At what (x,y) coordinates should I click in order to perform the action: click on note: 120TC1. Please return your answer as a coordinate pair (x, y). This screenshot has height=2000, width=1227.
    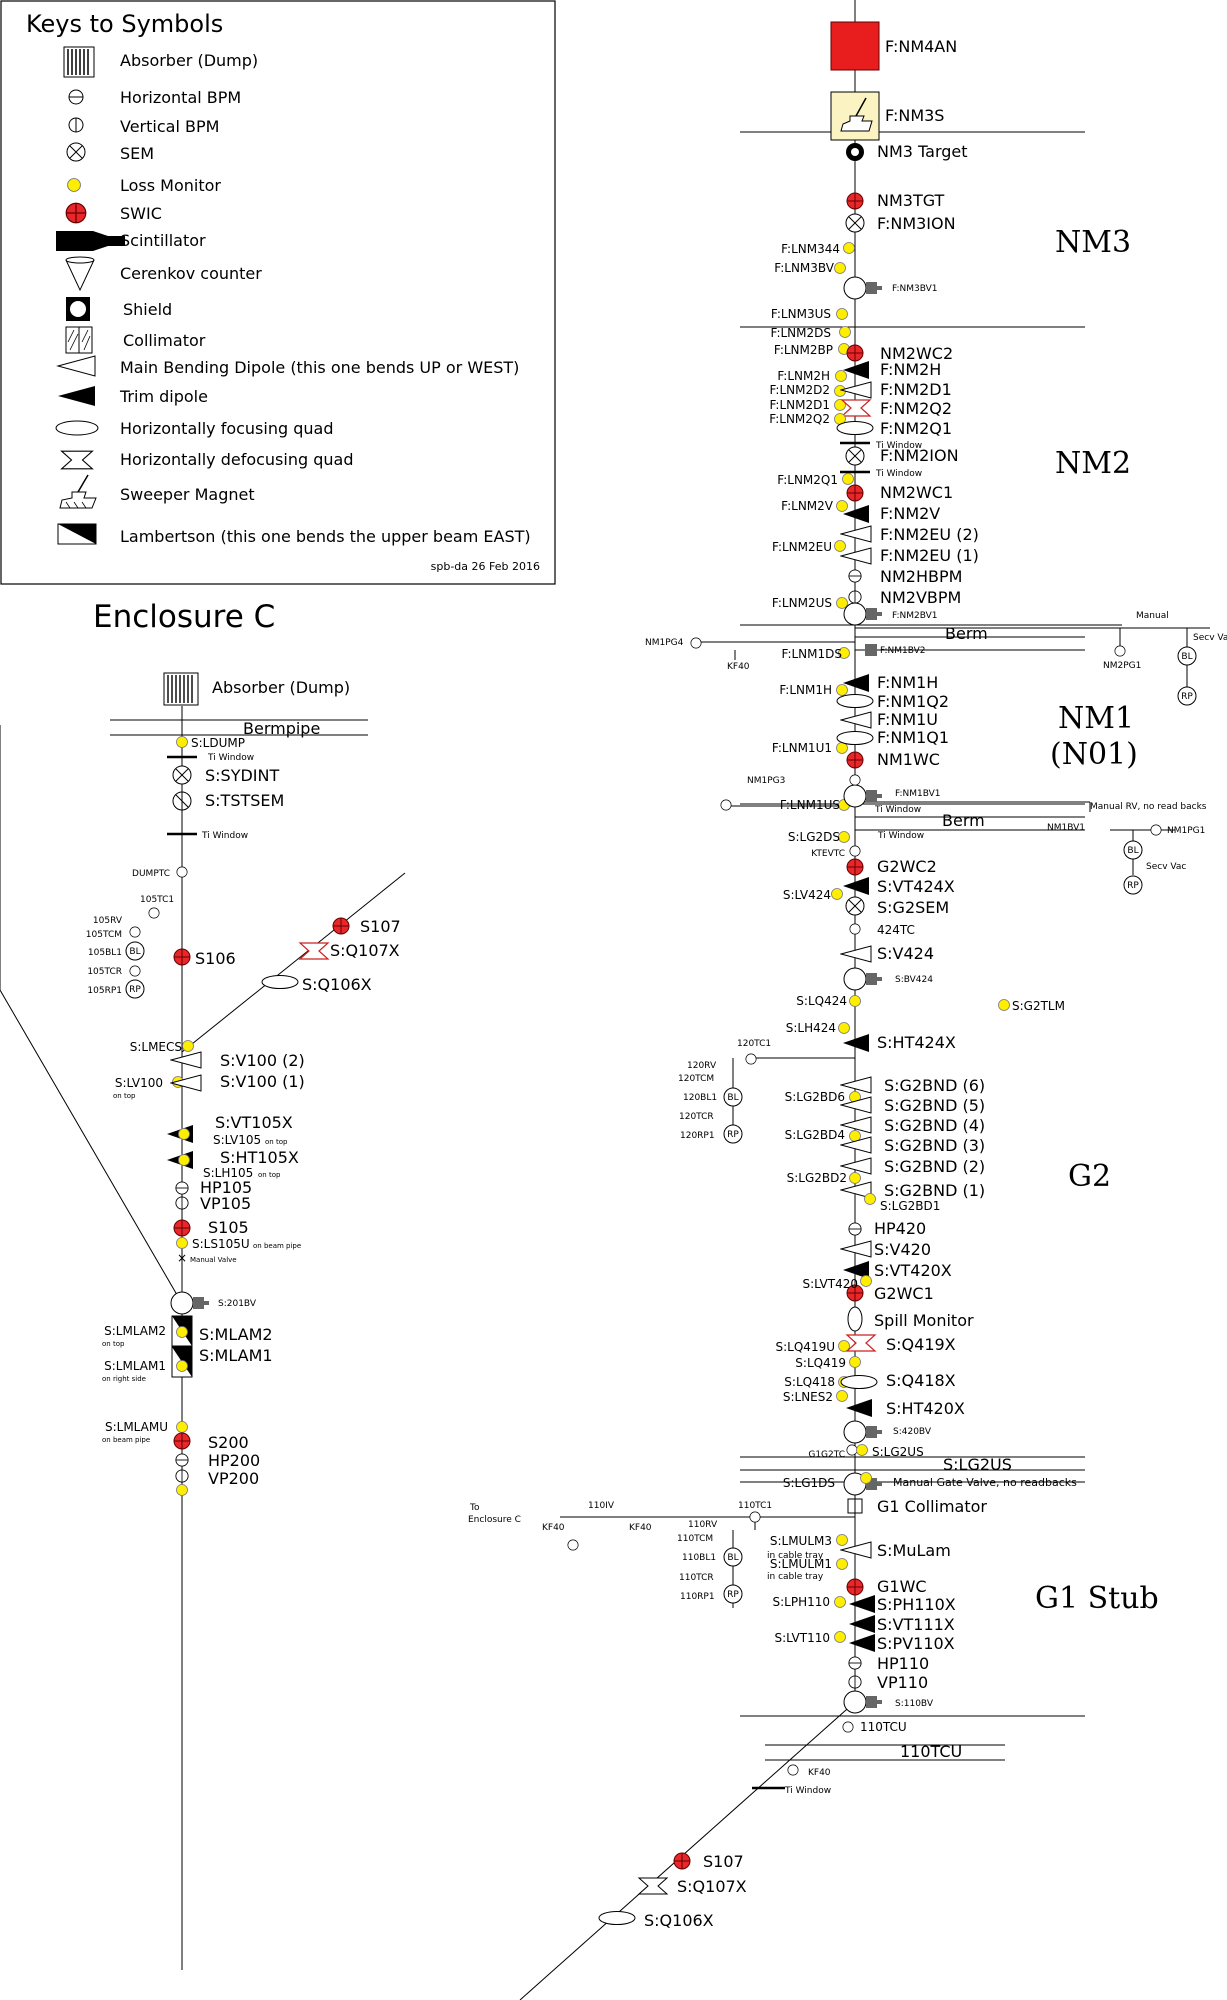
    Looking at the image, I should click on (754, 1044).